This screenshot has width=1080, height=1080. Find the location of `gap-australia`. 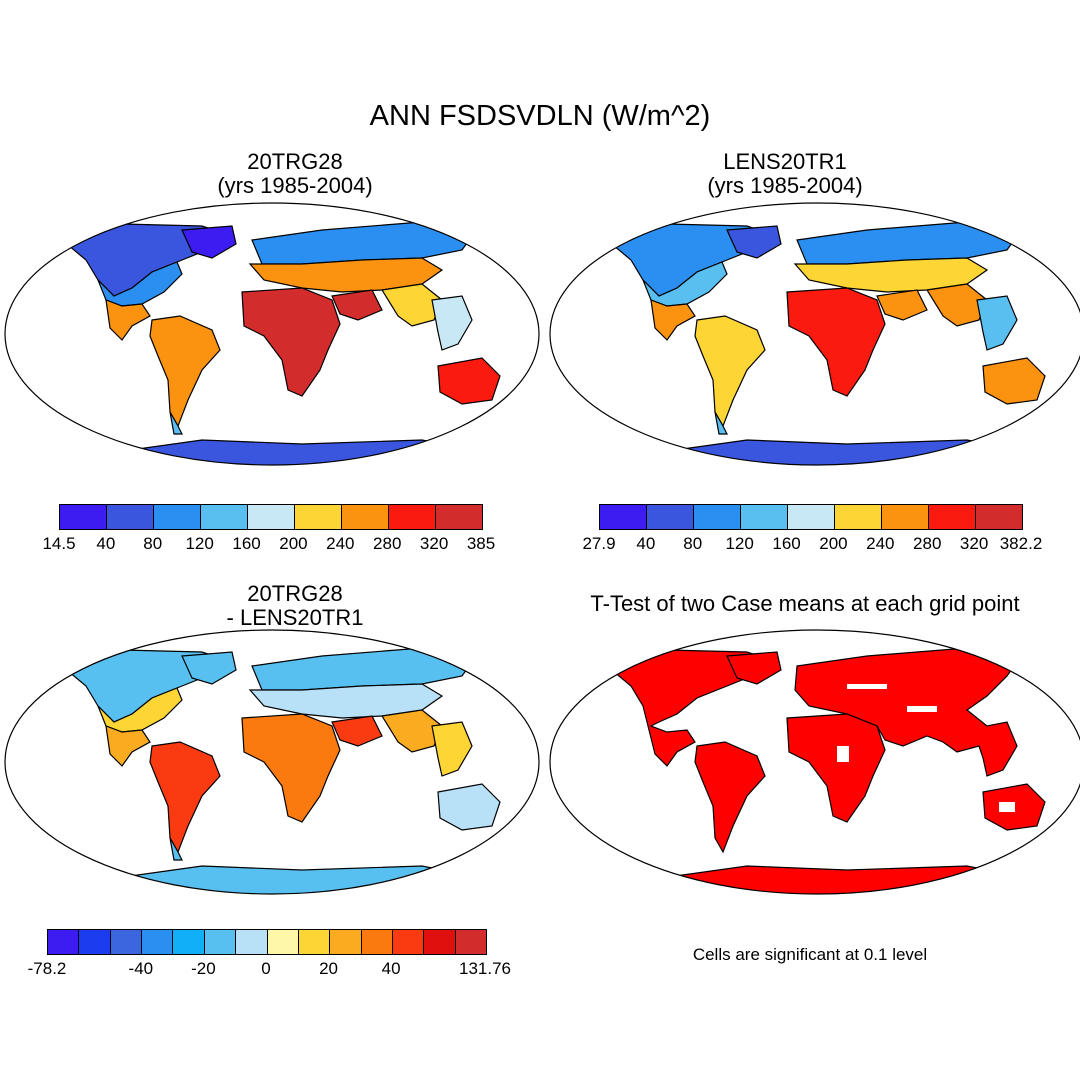

gap-australia is located at coordinates (1007, 807).